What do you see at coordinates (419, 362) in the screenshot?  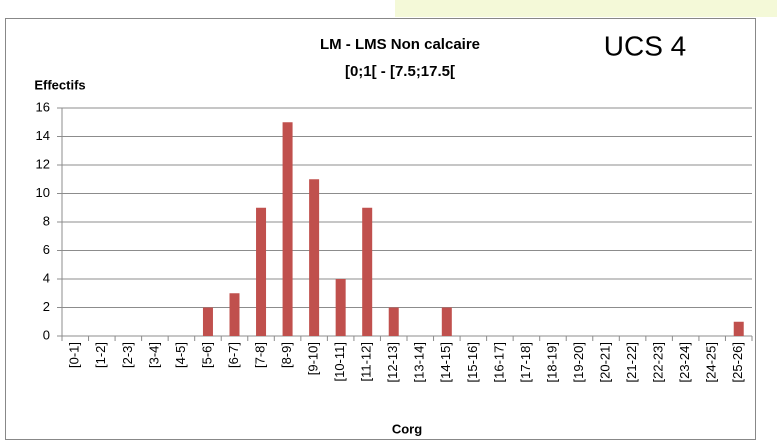 I see `x-tick-label: [13-14]` at bounding box center [419, 362].